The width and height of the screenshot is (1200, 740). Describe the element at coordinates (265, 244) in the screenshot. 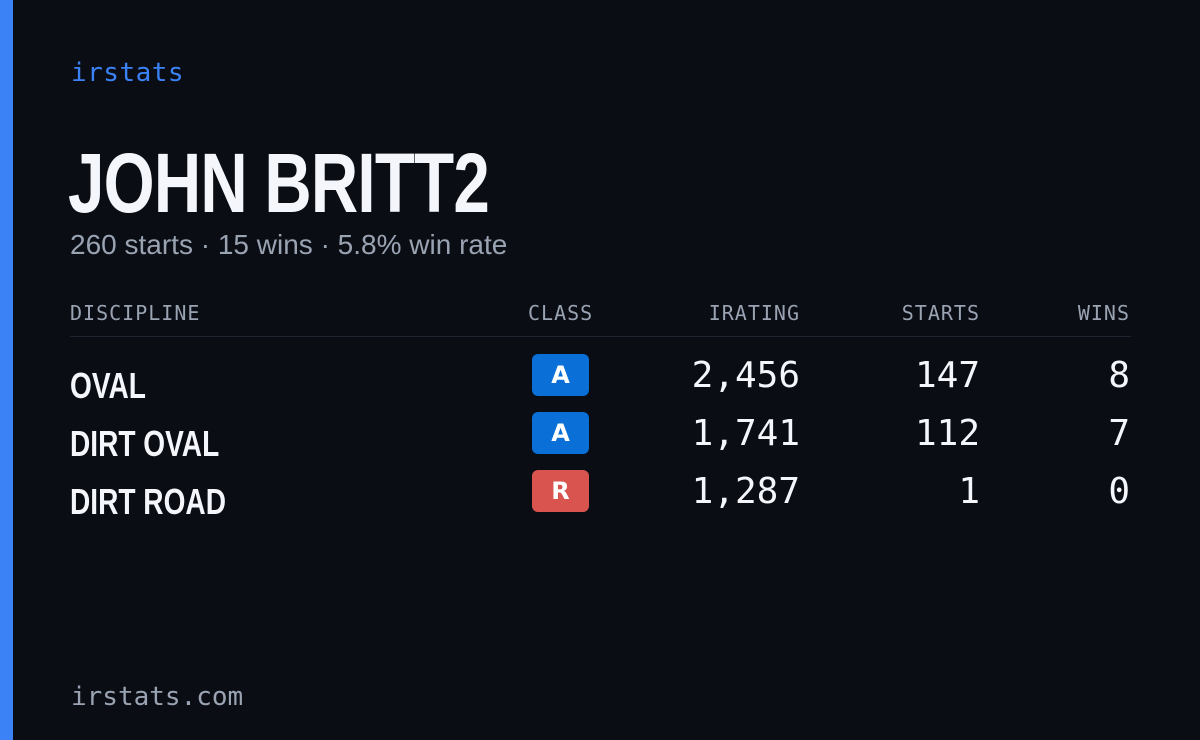

I see `summary-wins: 15 wins` at that location.